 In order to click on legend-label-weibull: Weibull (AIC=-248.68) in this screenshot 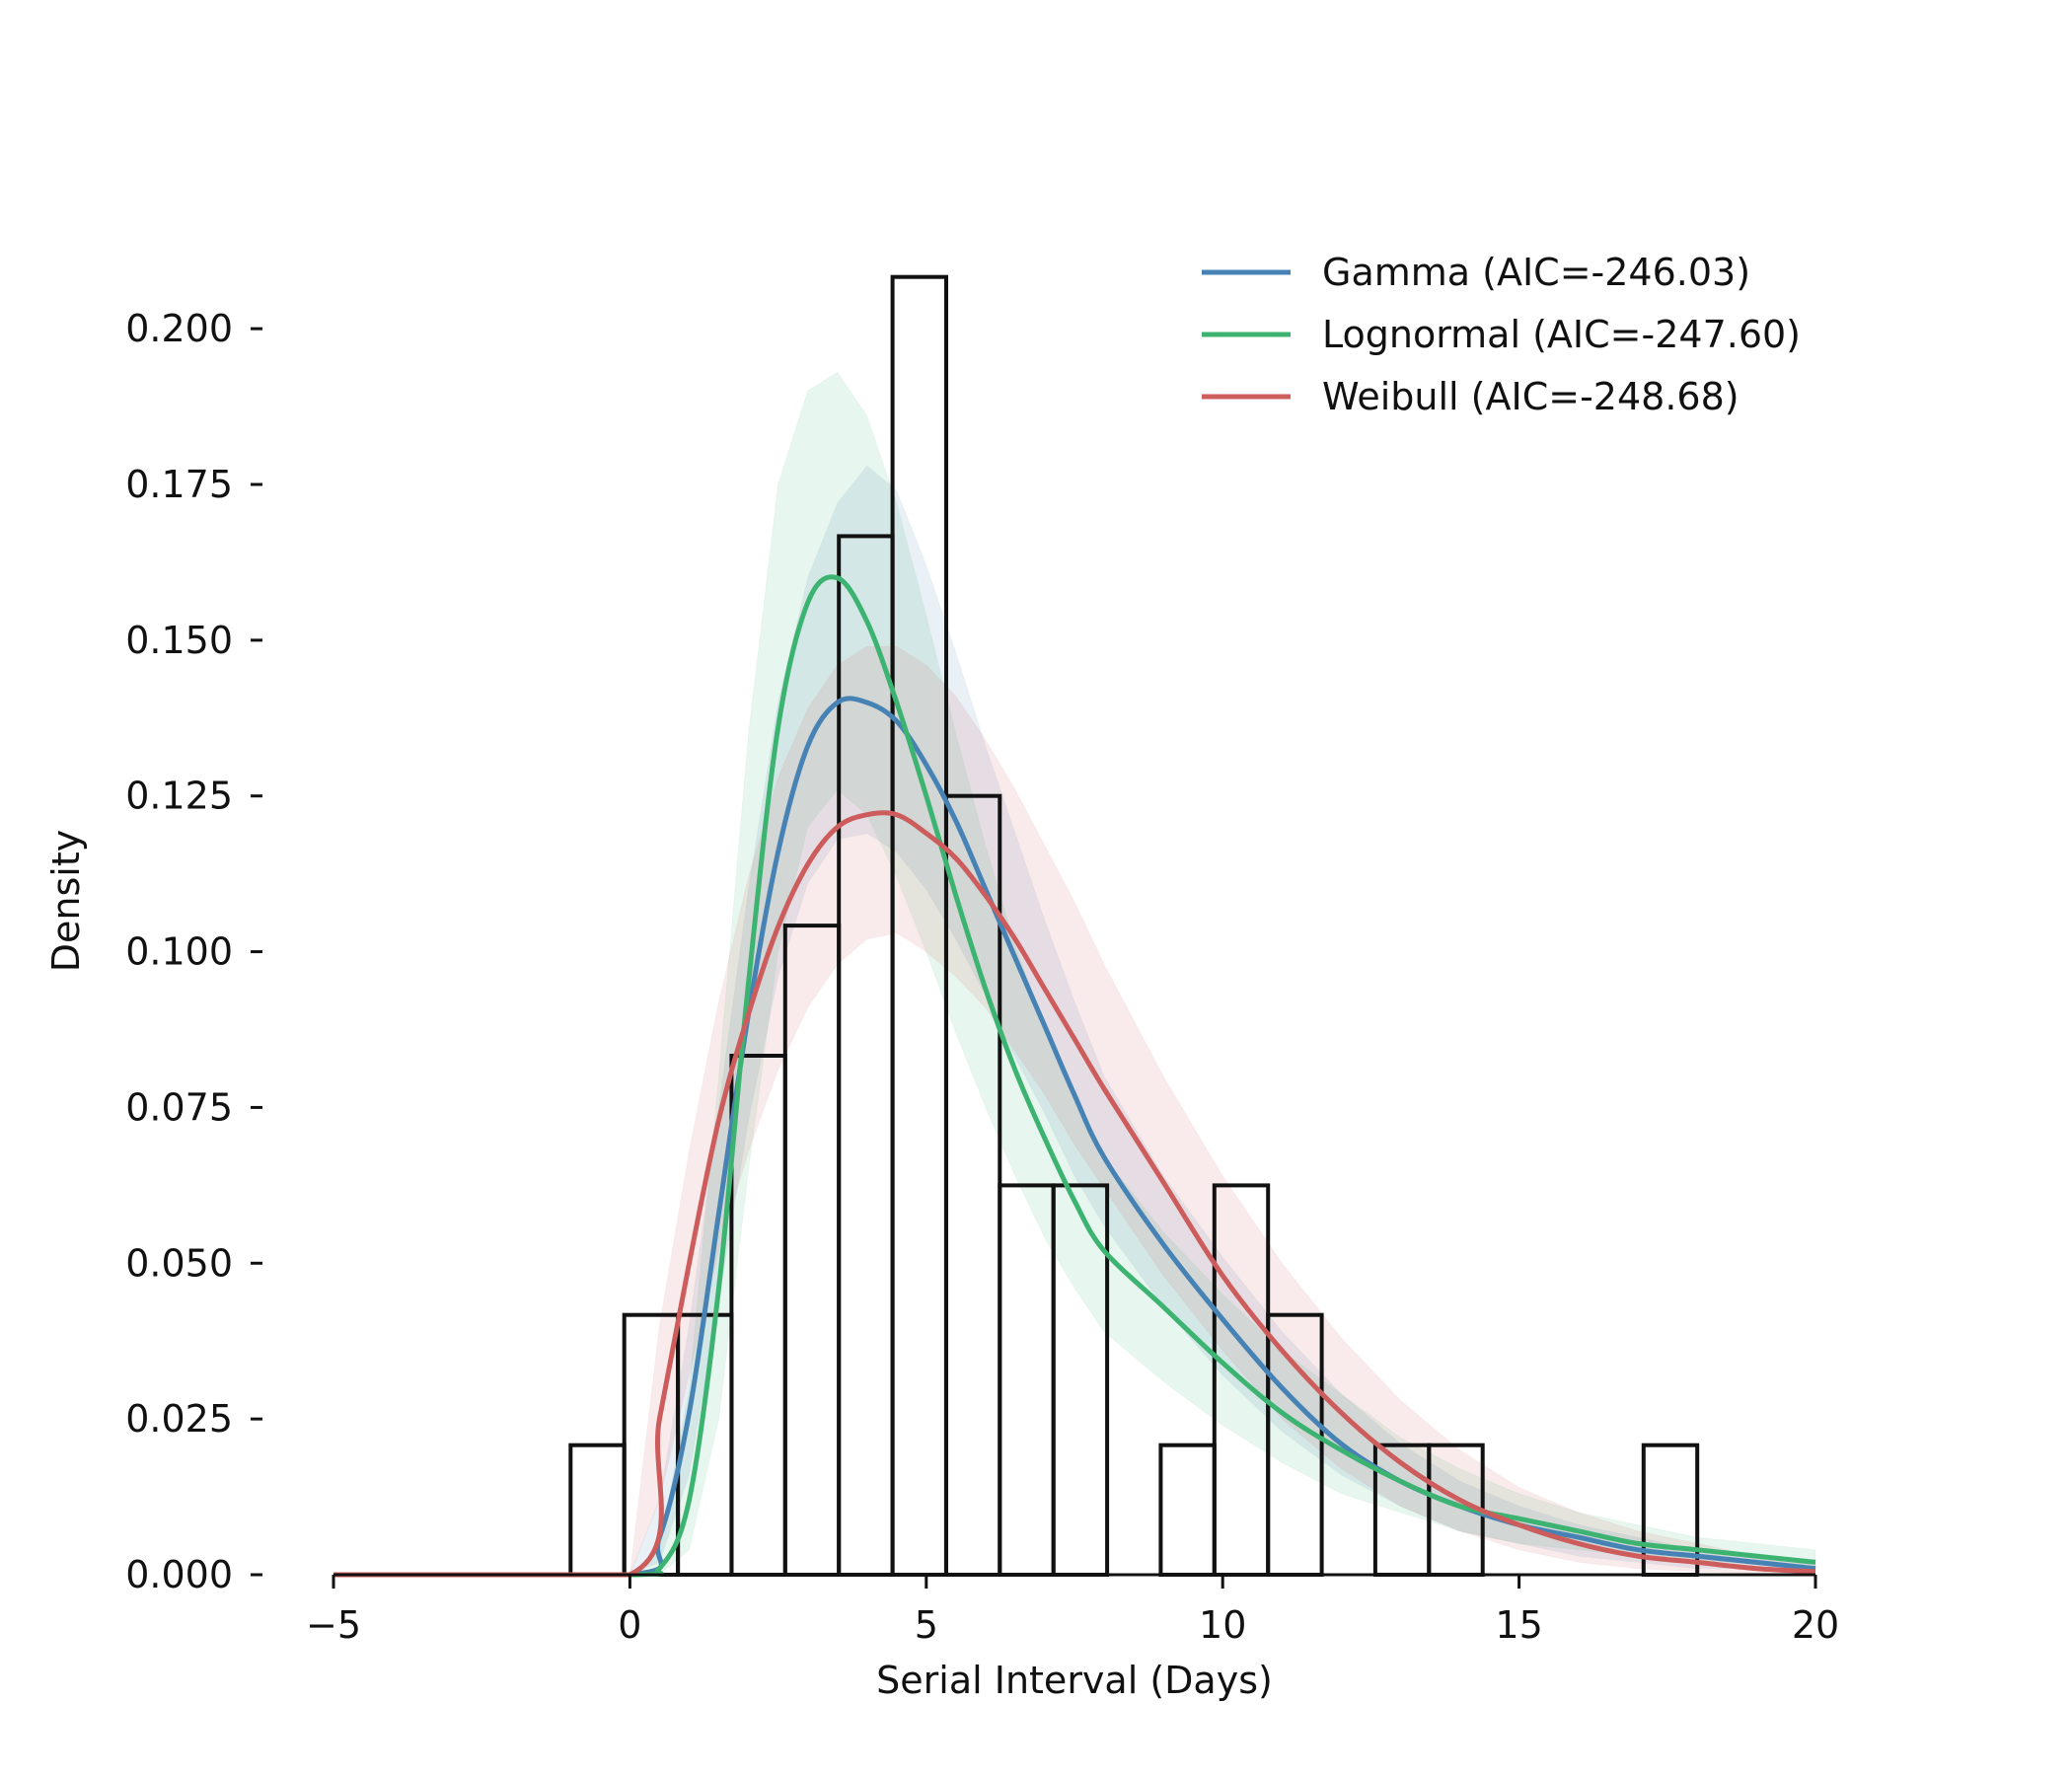, I will do `click(1530, 396)`.